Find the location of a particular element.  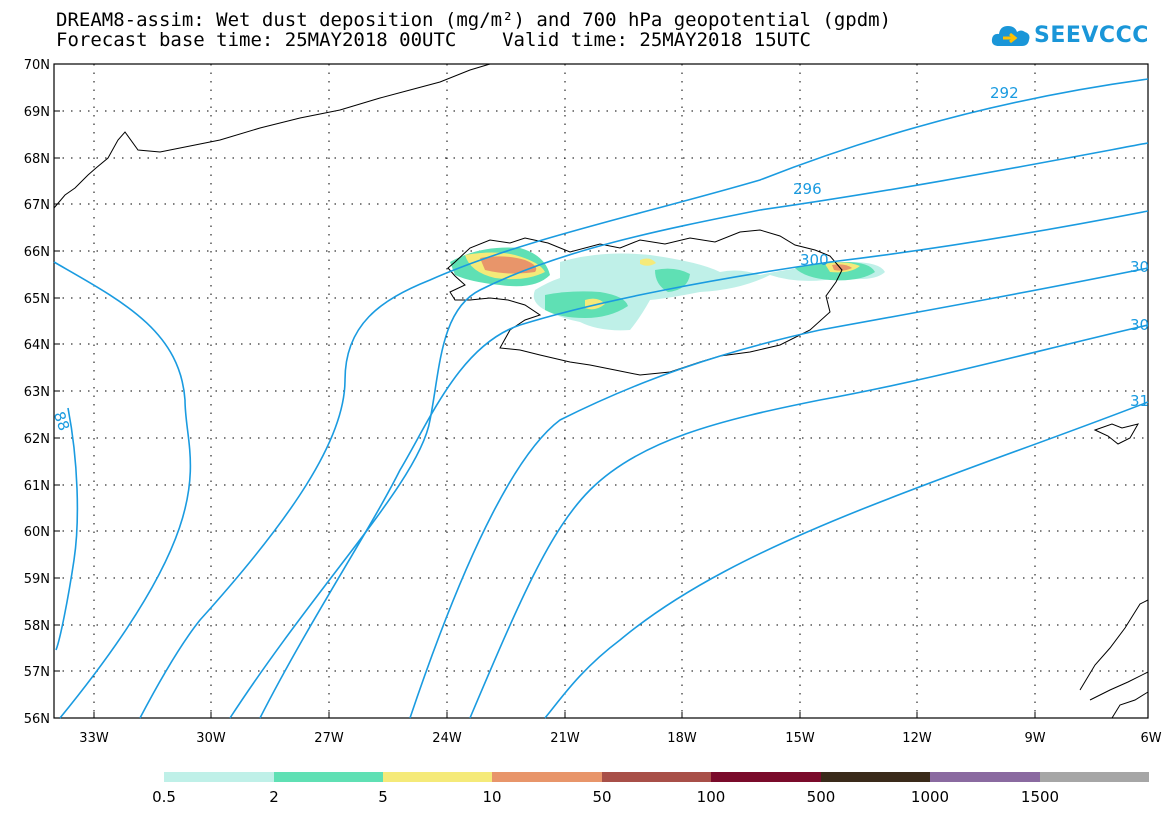

longitude-labels: 33W 30W 27W 24W 21W 18W 15W 12W 9W 6W is located at coordinates (620, 738).